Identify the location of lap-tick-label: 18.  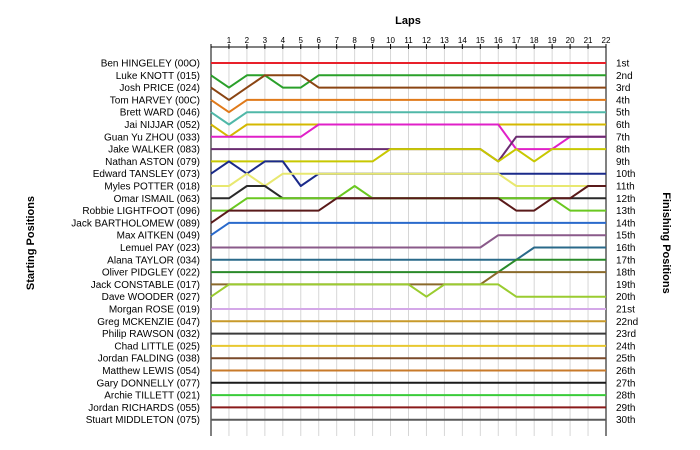
(534, 40).